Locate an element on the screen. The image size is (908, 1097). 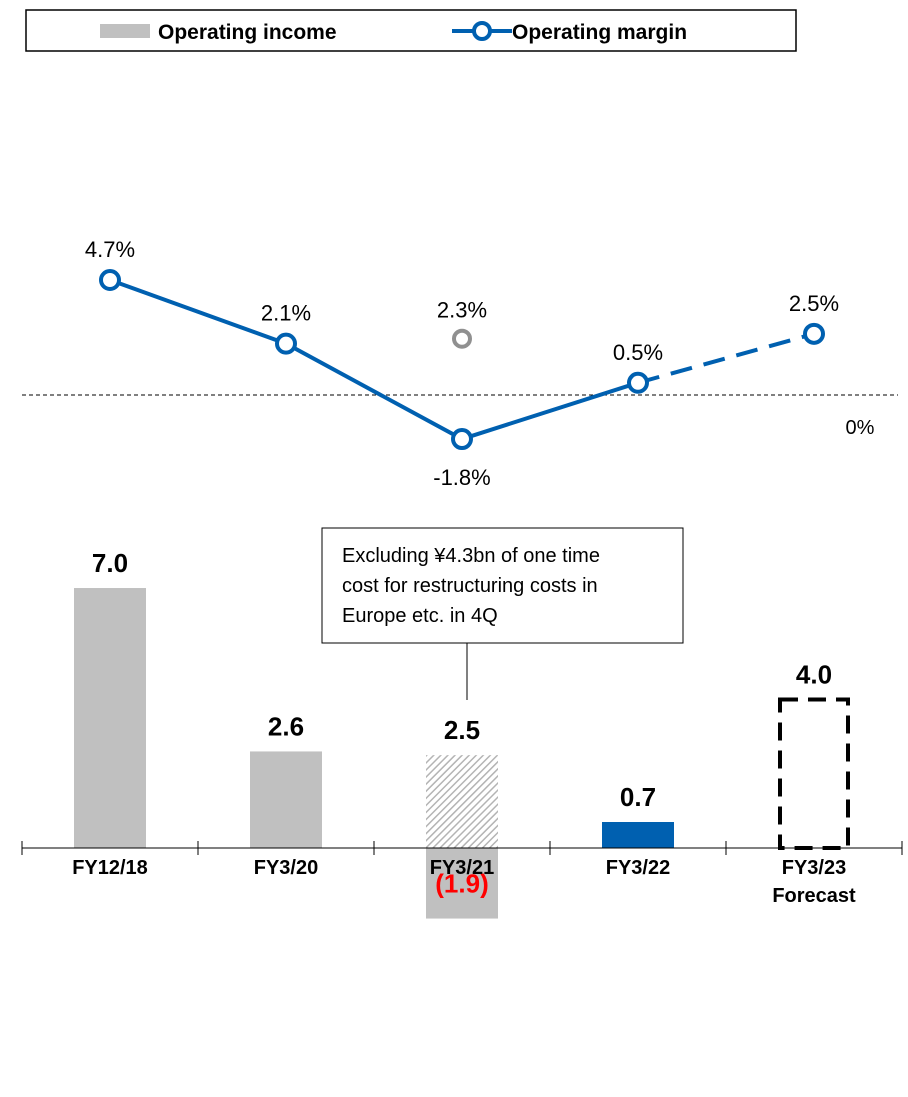
margin-zero-label: 0% is located at coordinates (860, 428).